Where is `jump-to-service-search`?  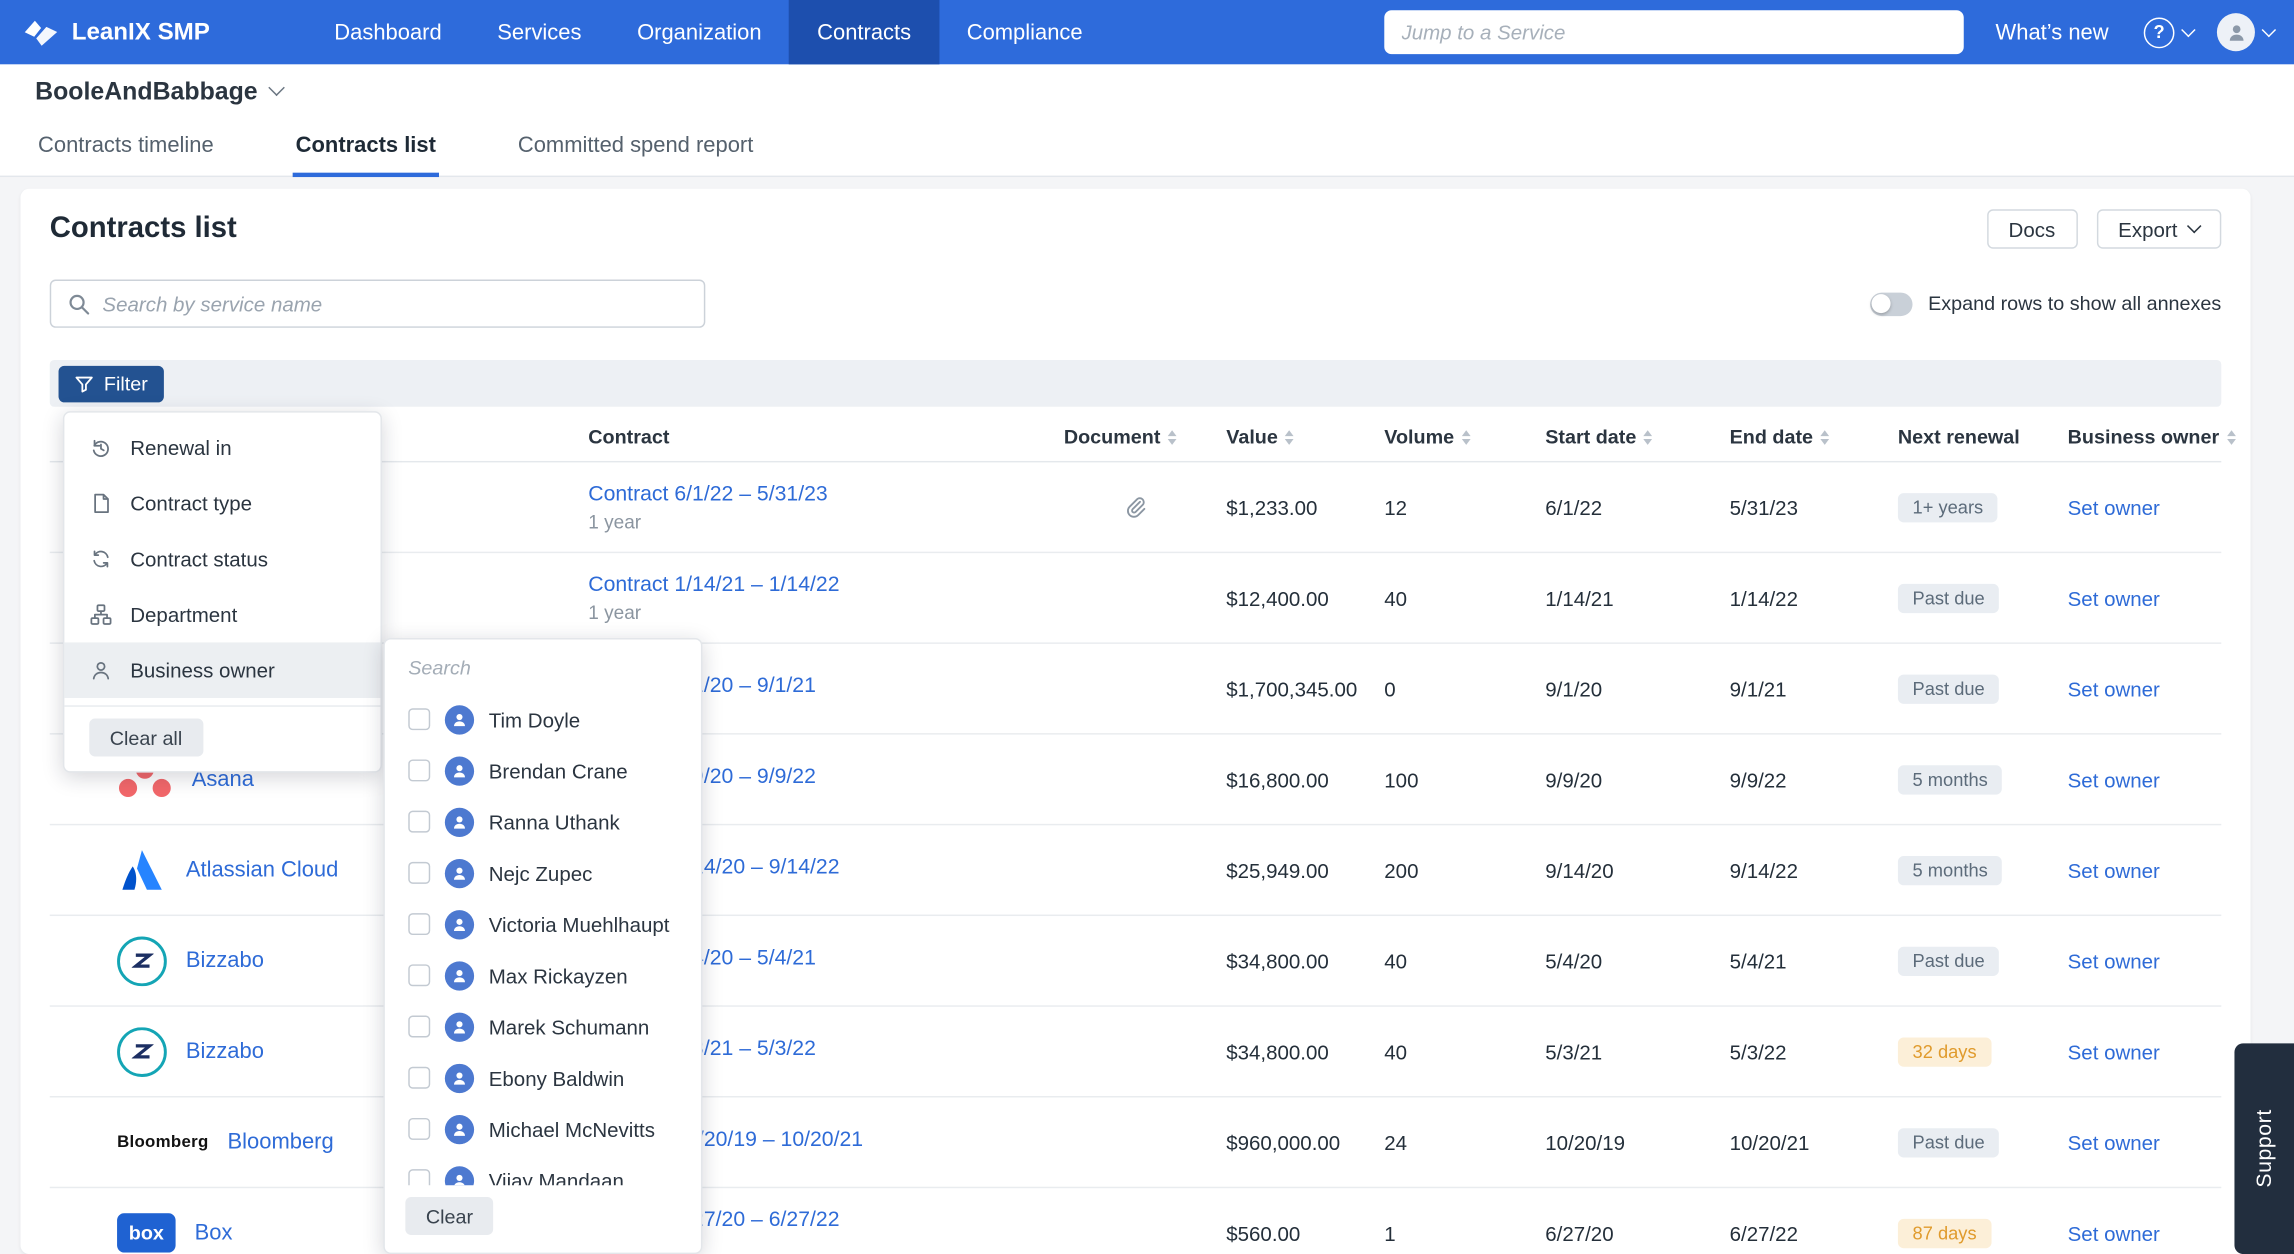 jump-to-service-search is located at coordinates (1673, 32).